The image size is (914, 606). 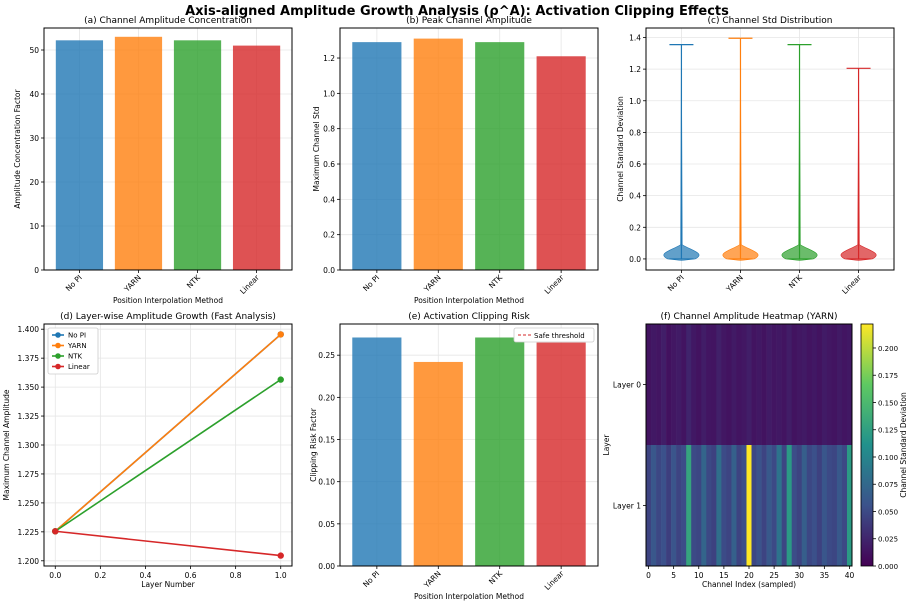 What do you see at coordinates (280, 379) in the screenshot?
I see `series-point-ntk` at bounding box center [280, 379].